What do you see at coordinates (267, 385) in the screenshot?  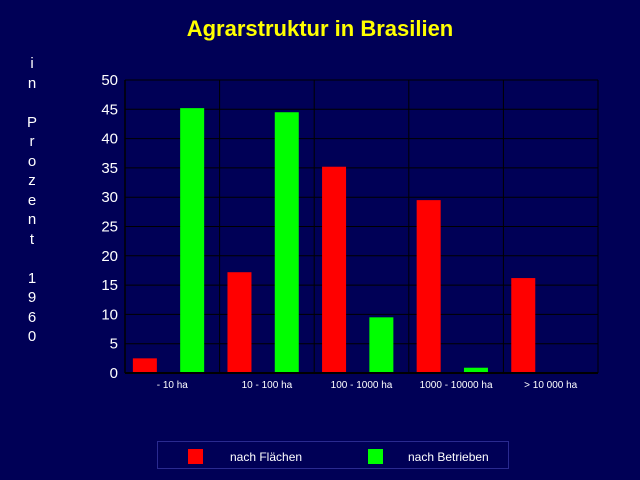 I see `x-tick-label: 10 - 100 ha` at bounding box center [267, 385].